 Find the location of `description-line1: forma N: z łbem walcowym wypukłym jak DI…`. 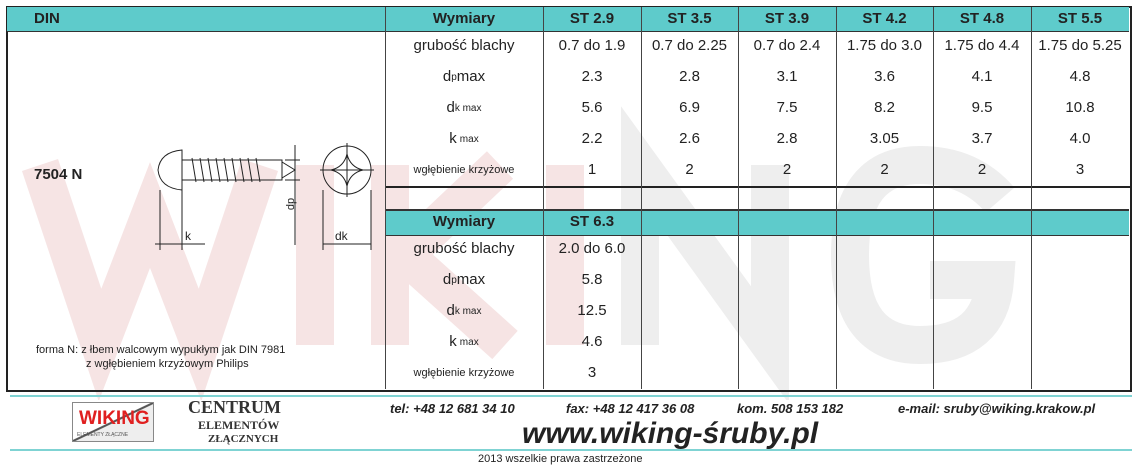

description-line1: forma N: z łbem walcowym wypukłym jak DI… is located at coordinates (161, 350).